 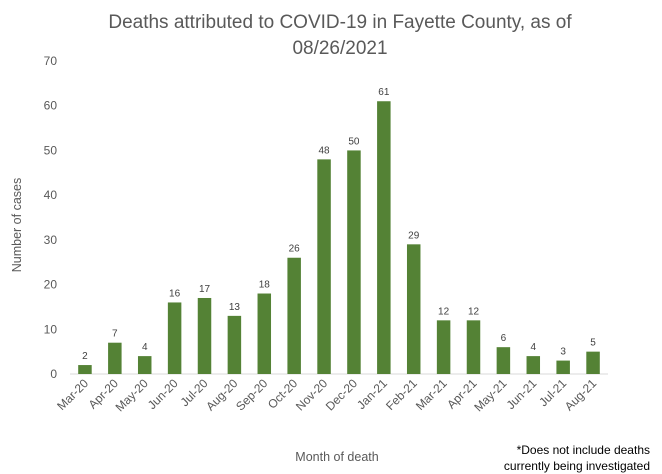 I want to click on data-label: 2, so click(x=85, y=356).